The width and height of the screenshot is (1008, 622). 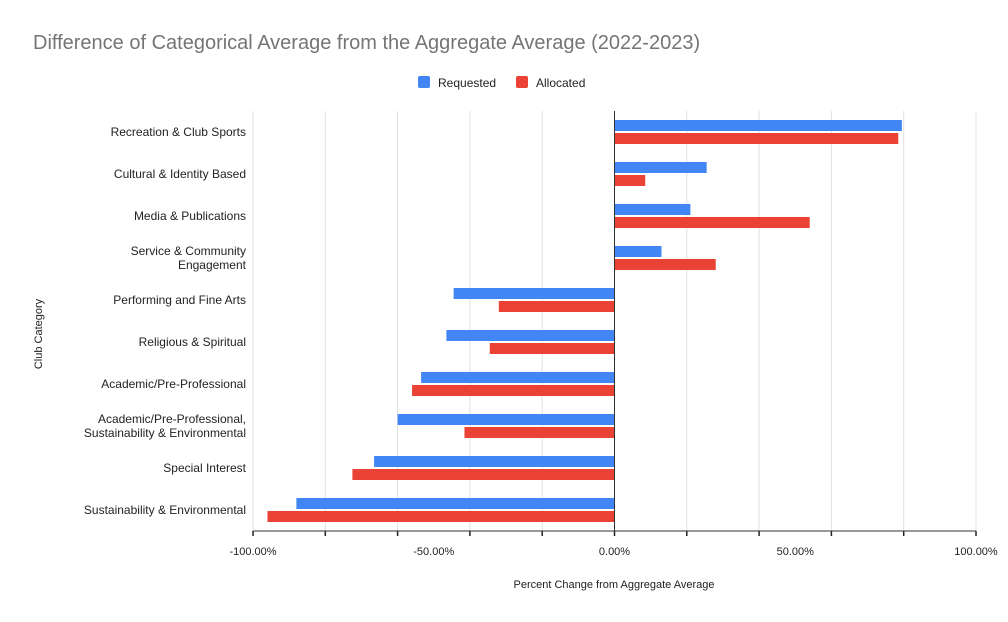 What do you see at coordinates (976, 552) in the screenshot?
I see `x-tick-label: 100.00%` at bounding box center [976, 552].